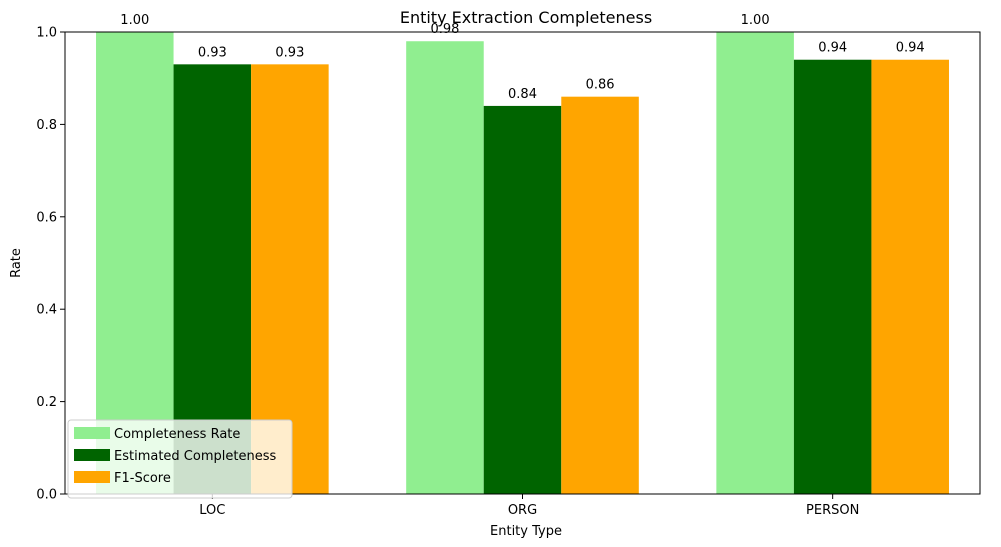 This screenshot has width=1001, height=547. I want to click on data-label: 0.98, so click(444, 29).